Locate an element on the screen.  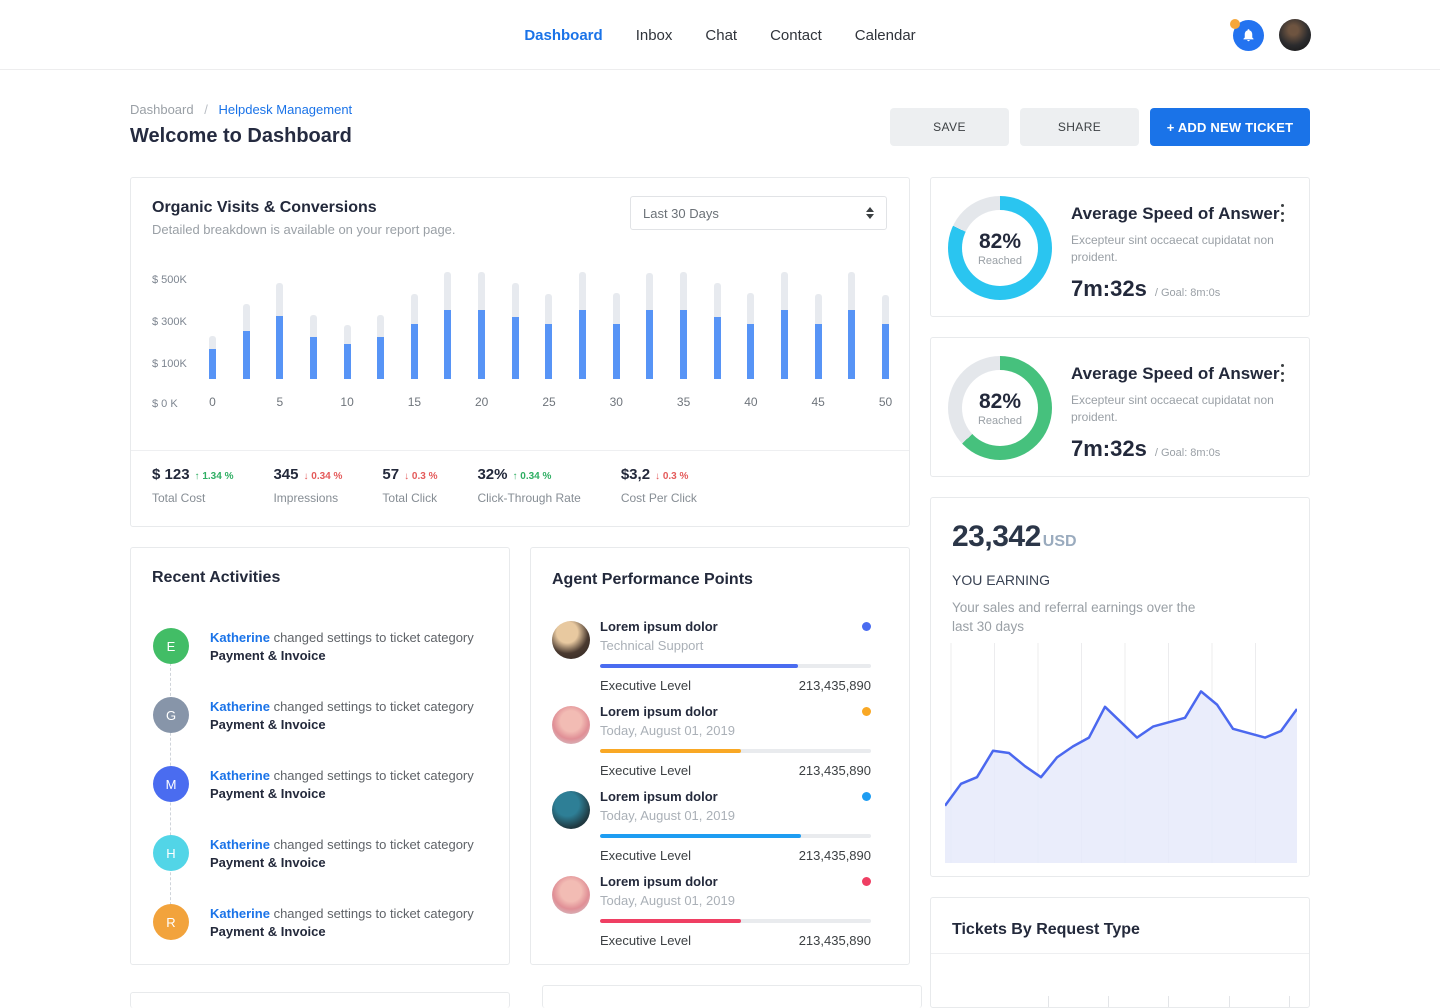
donut-chart-cyan is located at coordinates (1000, 248).